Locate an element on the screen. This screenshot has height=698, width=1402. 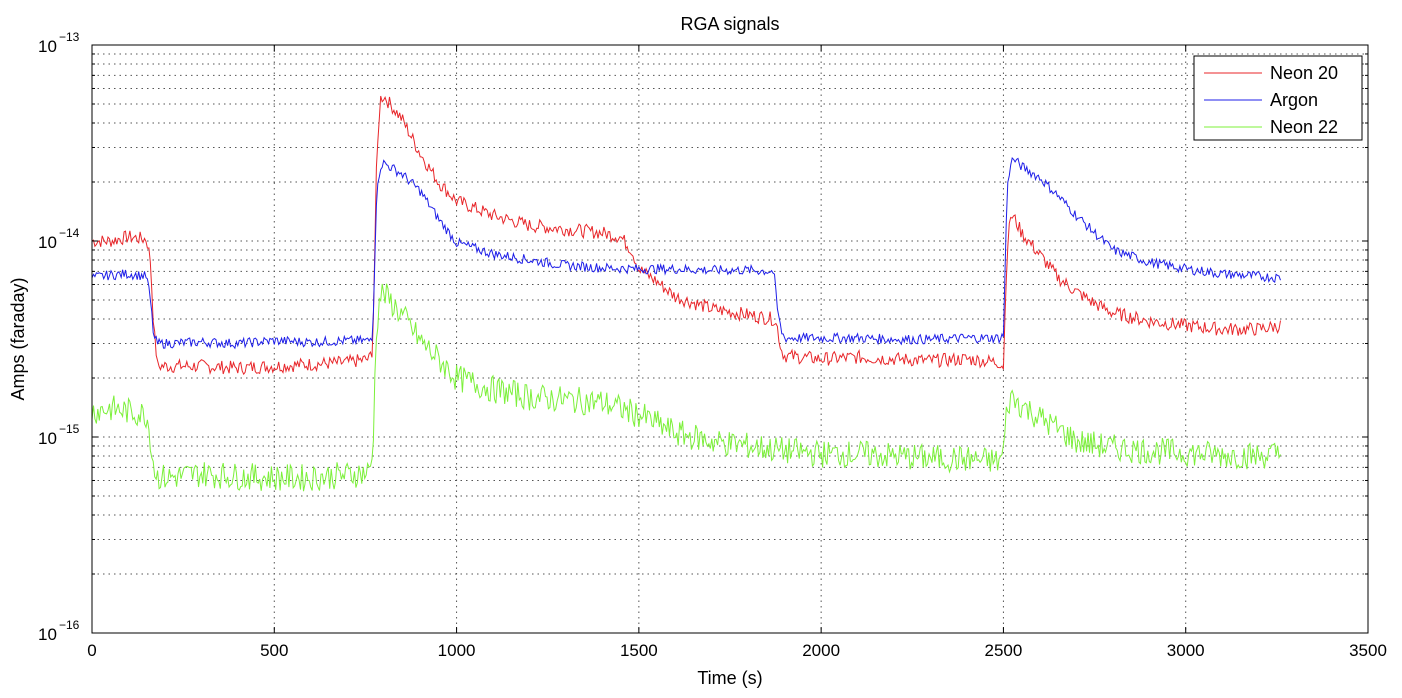
y-tick-label: 10 −13 is located at coordinates (59, 43).